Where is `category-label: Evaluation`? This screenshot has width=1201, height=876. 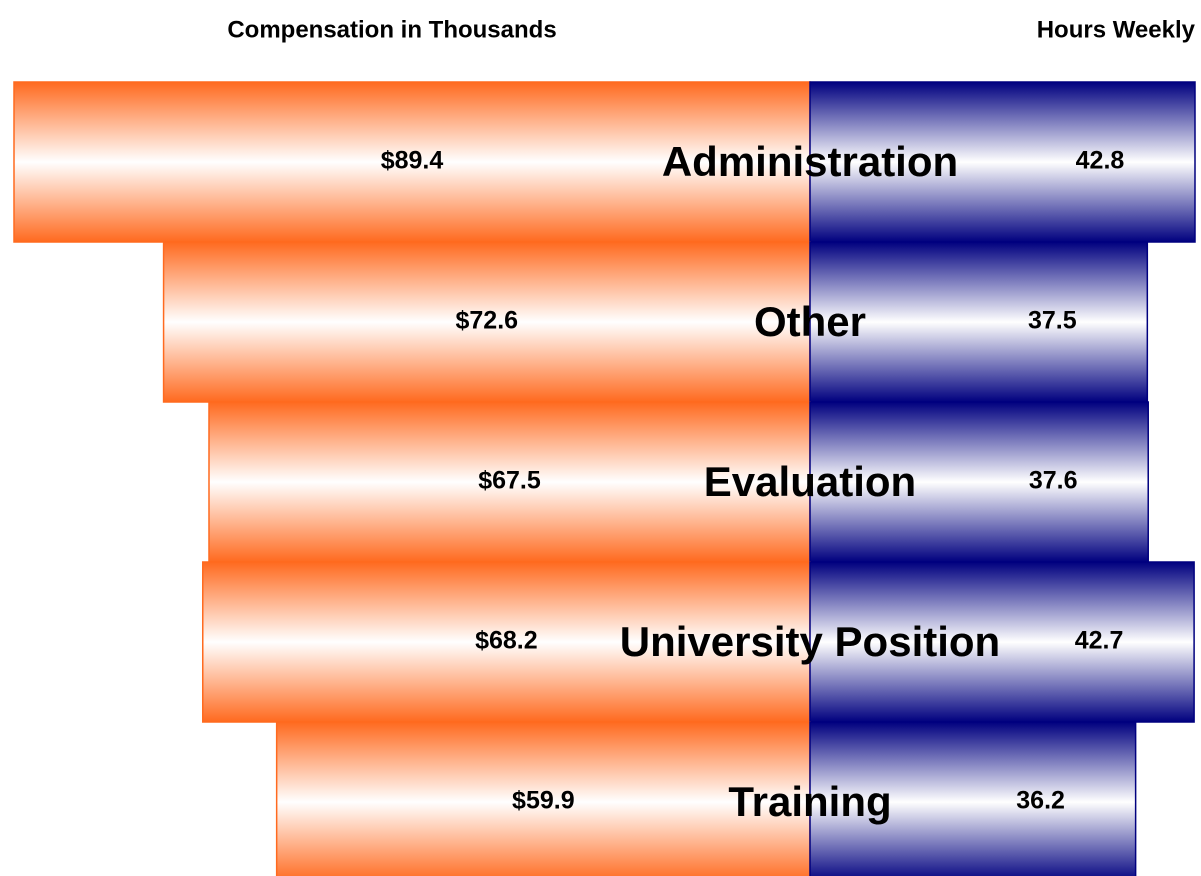 category-label: Evaluation is located at coordinates (810, 481).